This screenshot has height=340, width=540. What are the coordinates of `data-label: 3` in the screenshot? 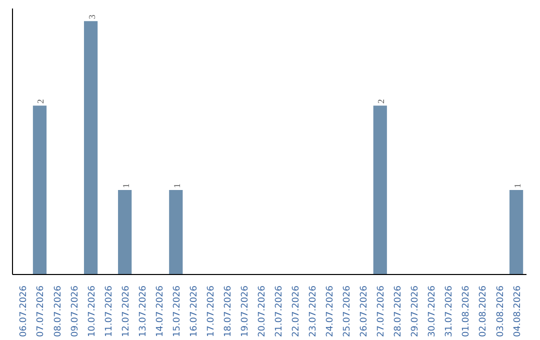 It's located at (91, 17).